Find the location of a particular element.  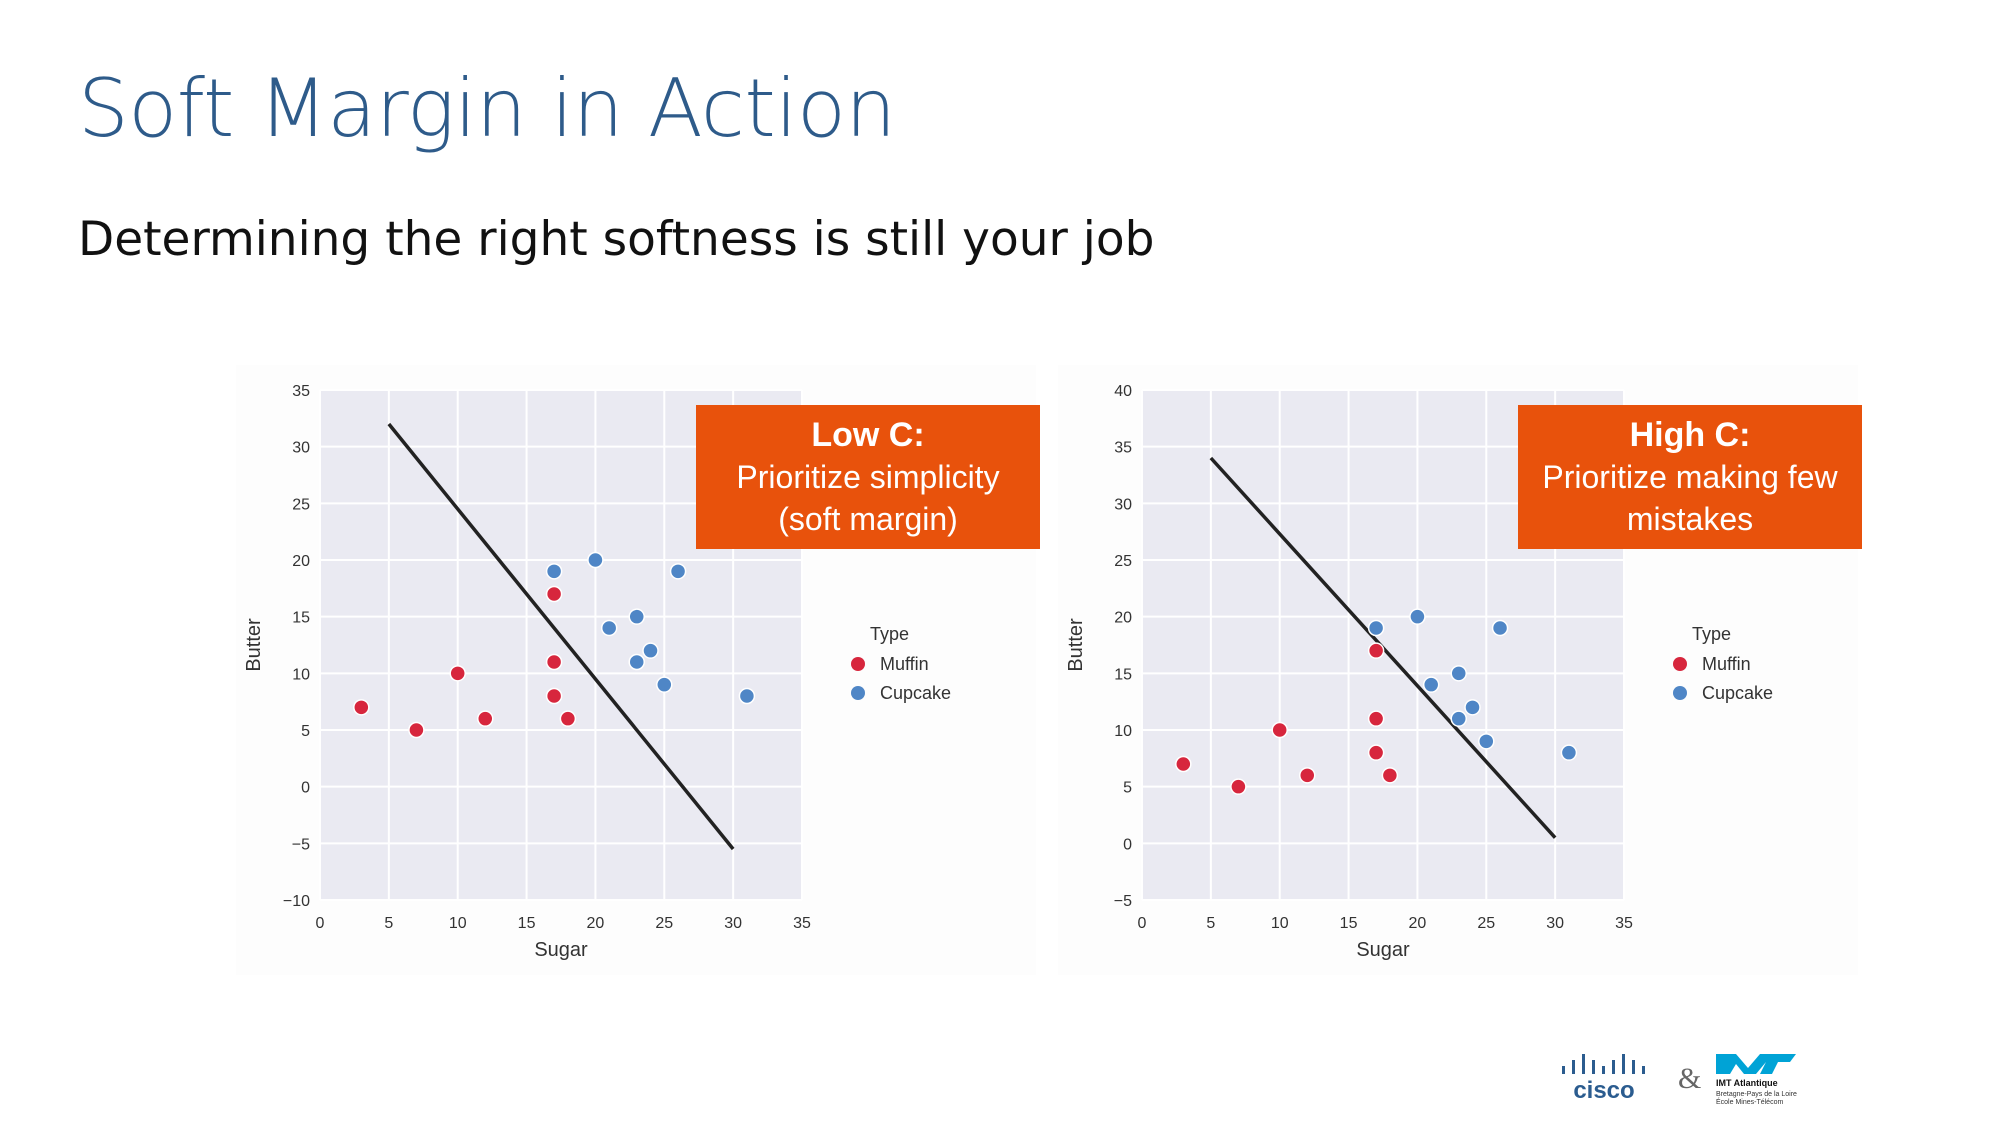

cisco-logo-icon: cisco is located at coordinates (1603, 1079).